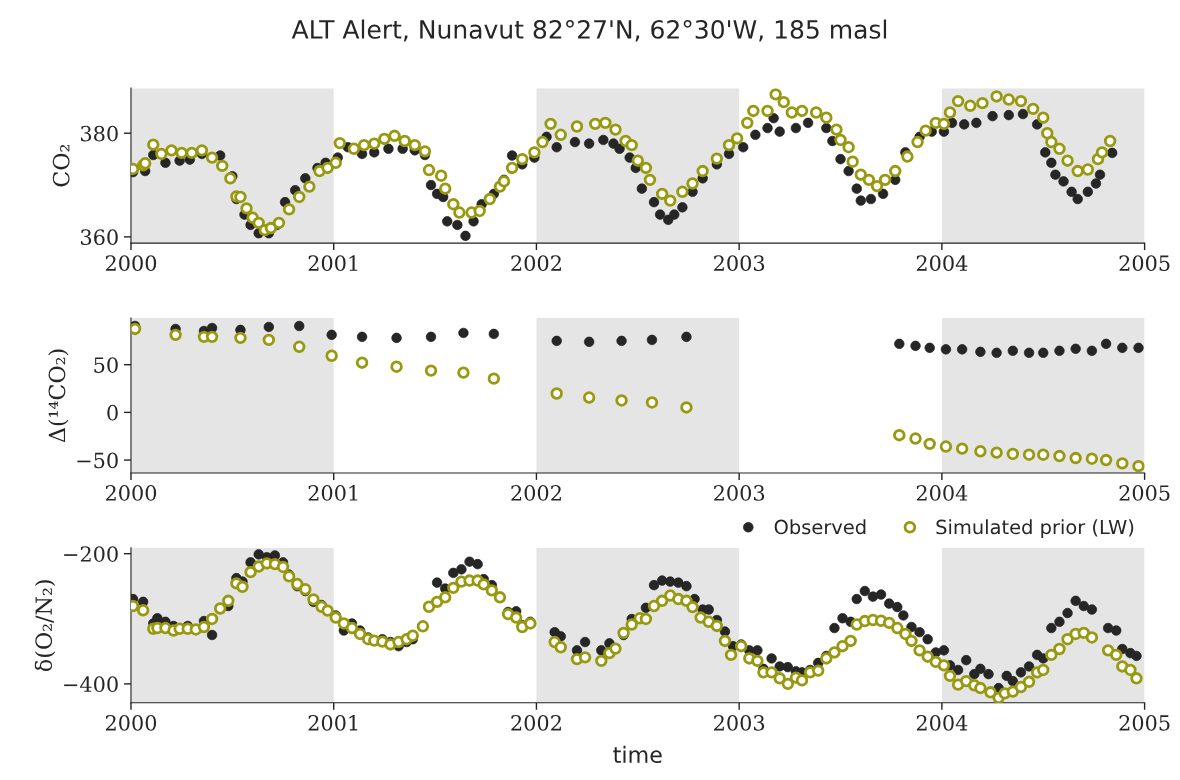 Image resolution: width=1180 pixels, height=780 pixels. I want to click on y-tick-label: 50, so click(106, 365).